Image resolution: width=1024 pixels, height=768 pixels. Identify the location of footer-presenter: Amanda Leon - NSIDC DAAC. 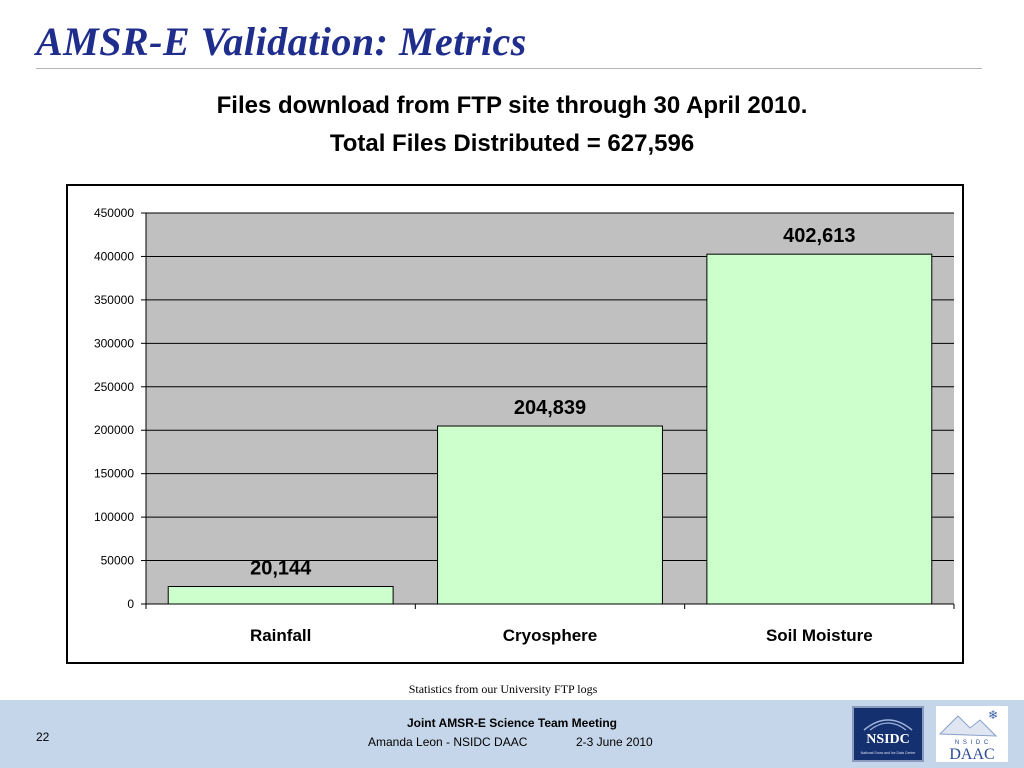
(448, 742).